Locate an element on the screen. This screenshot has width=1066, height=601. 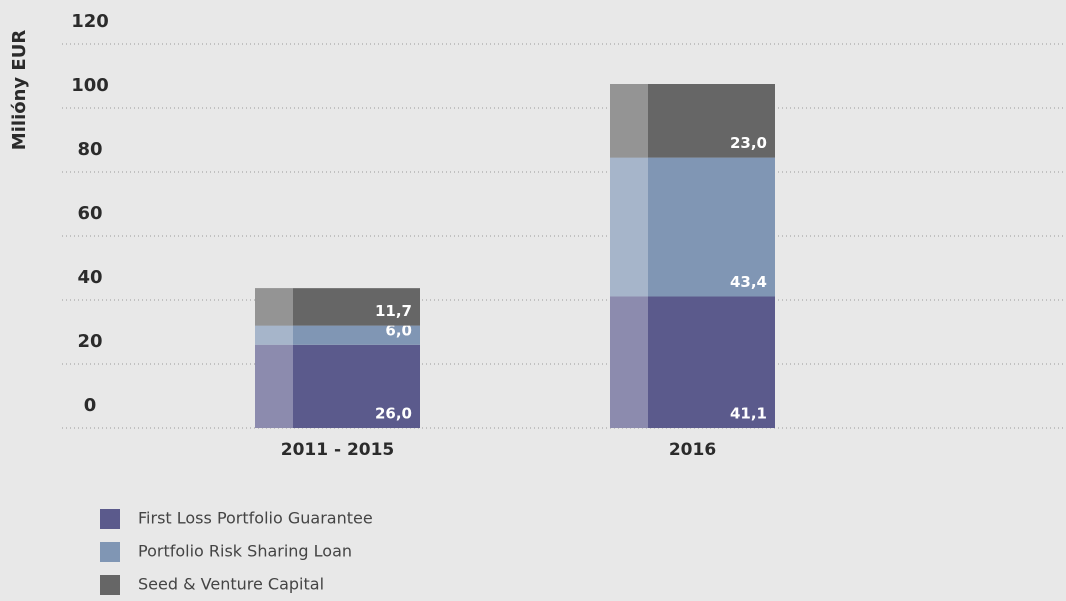
y-tick-label: 40 is located at coordinates (89, 277).